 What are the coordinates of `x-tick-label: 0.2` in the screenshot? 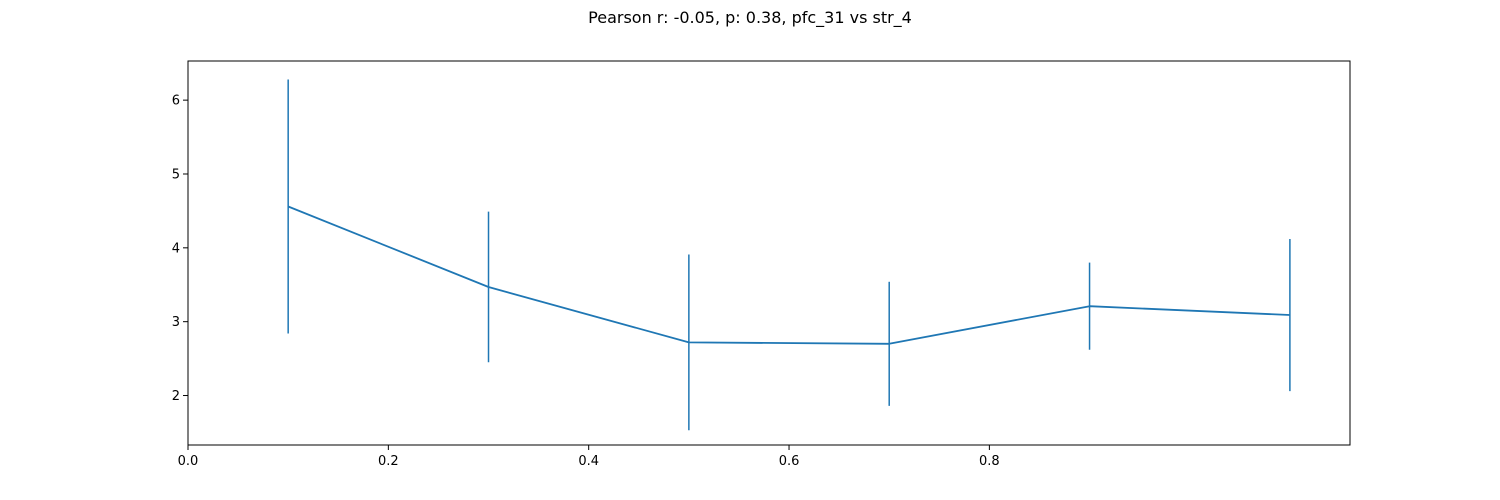 It's located at (388, 461).